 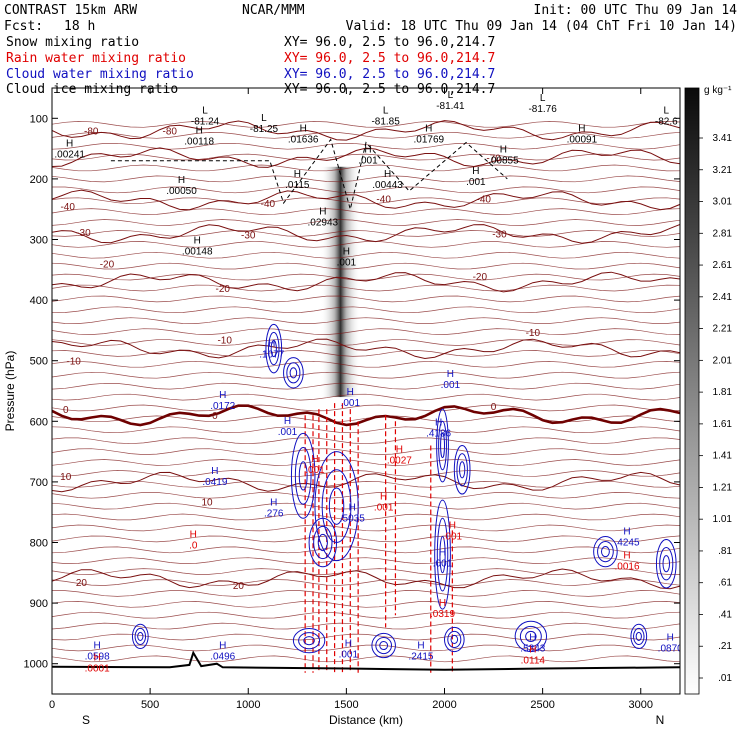 What do you see at coordinates (723, 233) in the screenshot?
I see `colorbar-tick-label: 2.81` at bounding box center [723, 233].